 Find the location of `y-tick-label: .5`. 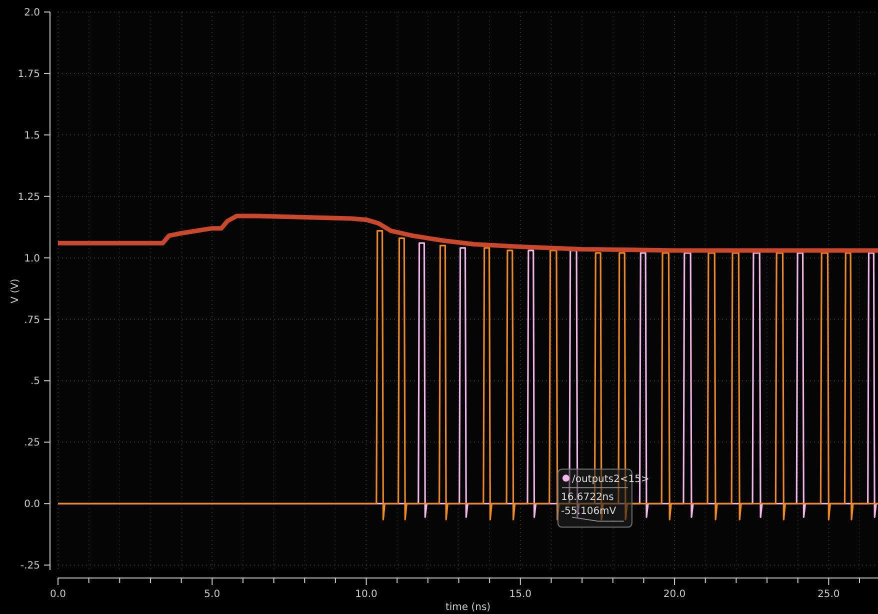

y-tick-label: .5 is located at coordinates (35, 382).